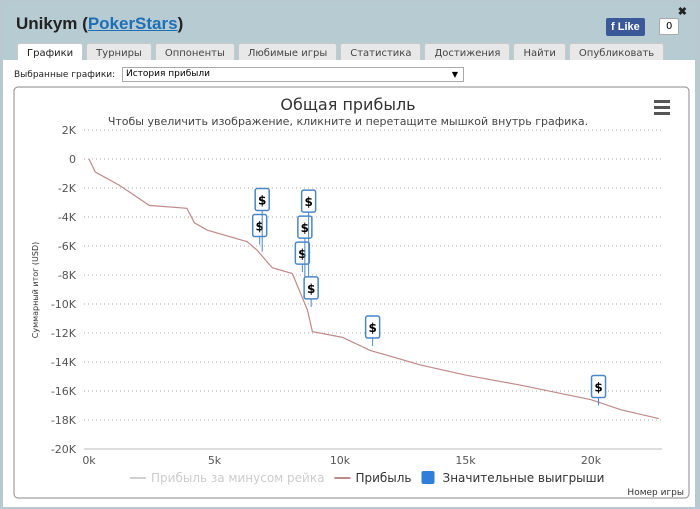 This screenshot has width=700, height=509. What do you see at coordinates (67, 188) in the screenshot?
I see `y-tick-label: -2K` at bounding box center [67, 188].